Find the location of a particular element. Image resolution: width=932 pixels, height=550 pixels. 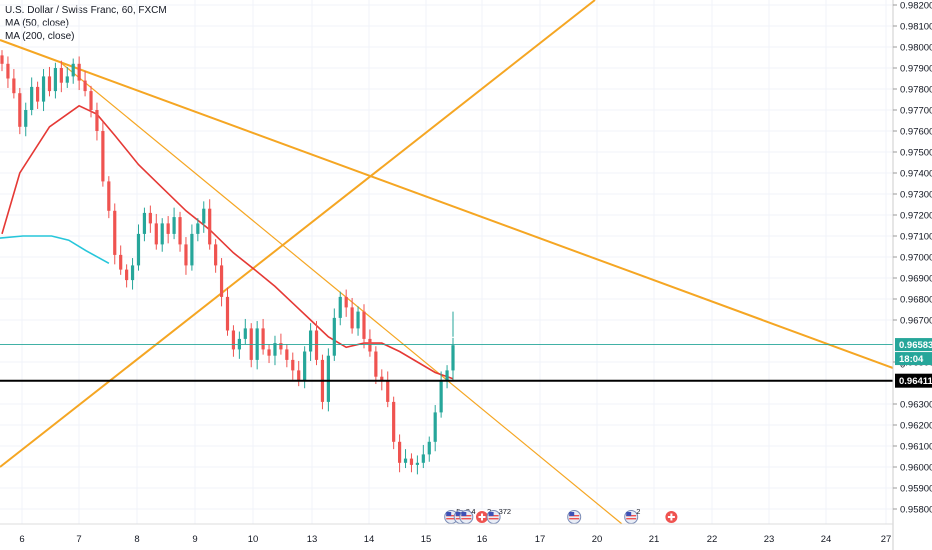

hline-price-tag-bg is located at coordinates (913, 380).